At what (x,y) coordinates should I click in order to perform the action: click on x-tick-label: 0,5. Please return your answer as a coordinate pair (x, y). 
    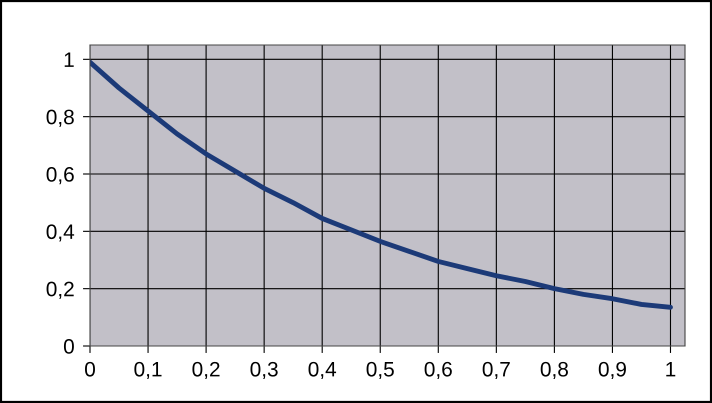
    Looking at the image, I should click on (380, 371).